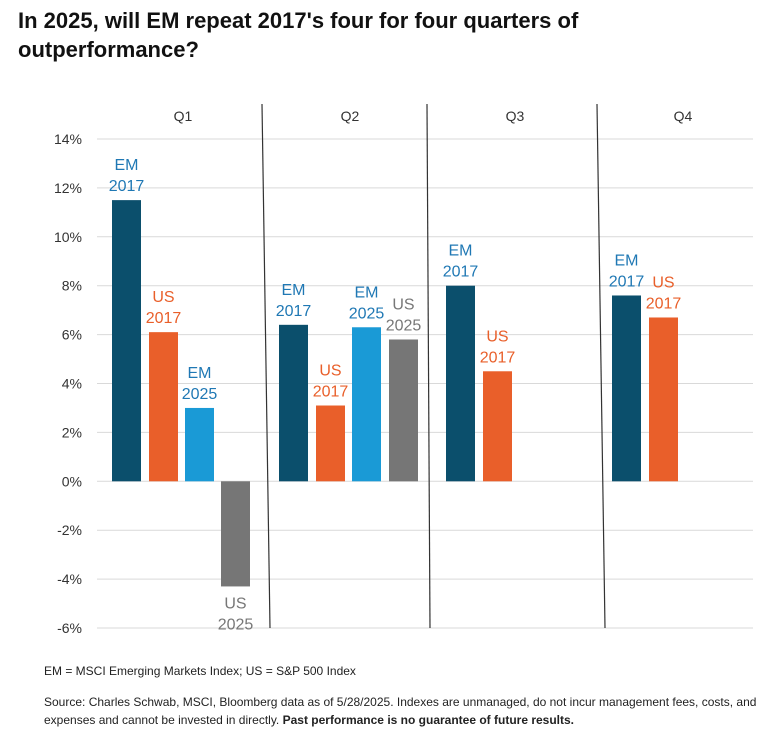 This screenshot has width=783, height=746. Describe the element at coordinates (183, 116) in the screenshot. I see `quarter-label: Q1` at that location.